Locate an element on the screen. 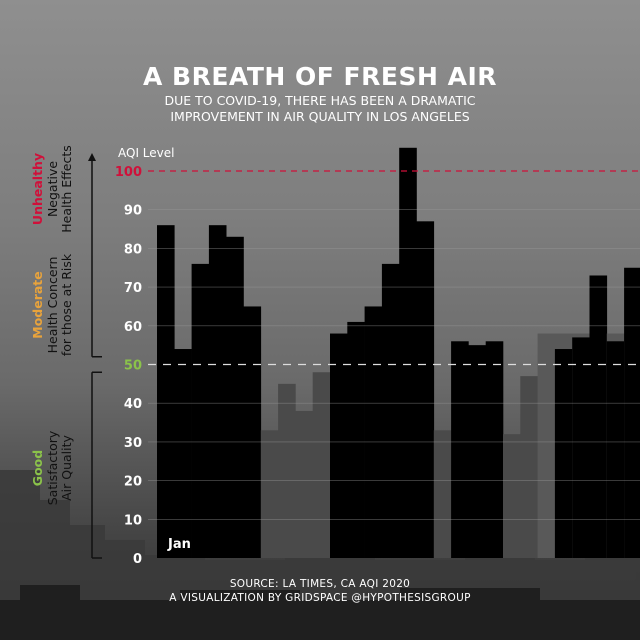 The image size is (640, 640). source-credit: SOURCE: LA TIMES, CA AQI 2020 is located at coordinates (320, 584).